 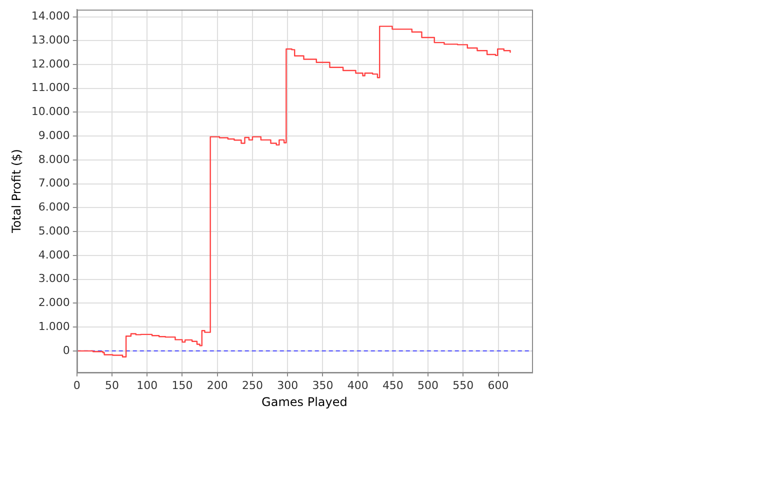 I want to click on y-tick-label: 2.000, so click(x=54, y=303).